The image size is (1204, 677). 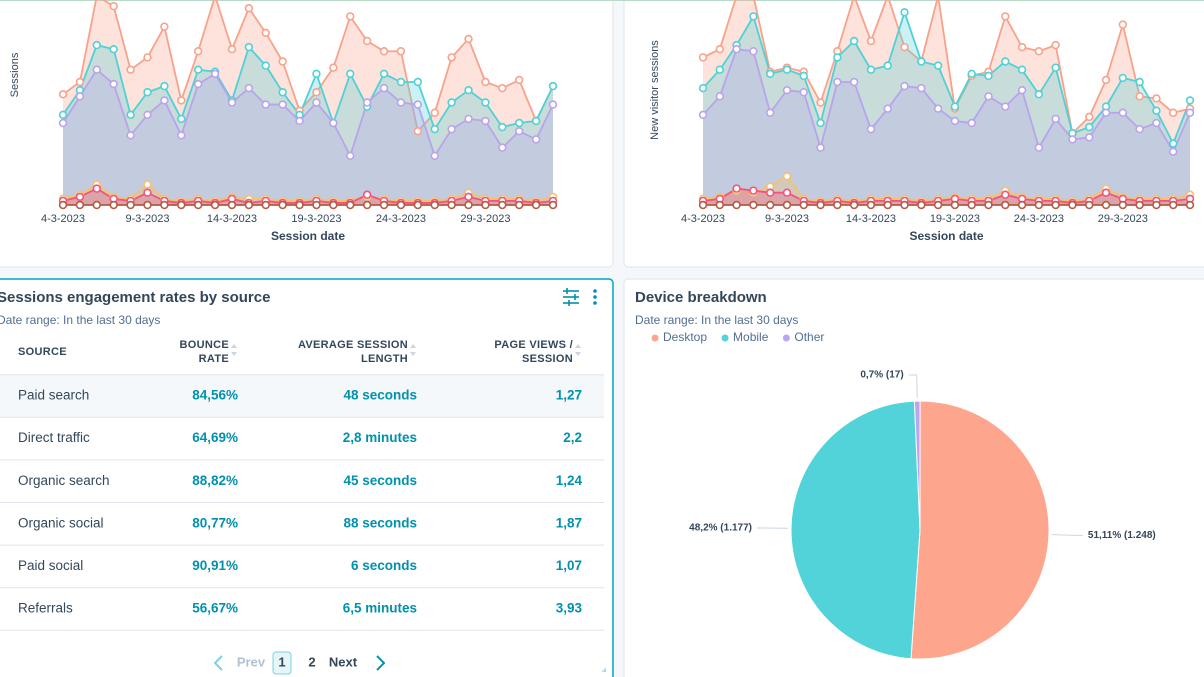 I want to click on cell-value: 80,77%, so click(x=215, y=522).